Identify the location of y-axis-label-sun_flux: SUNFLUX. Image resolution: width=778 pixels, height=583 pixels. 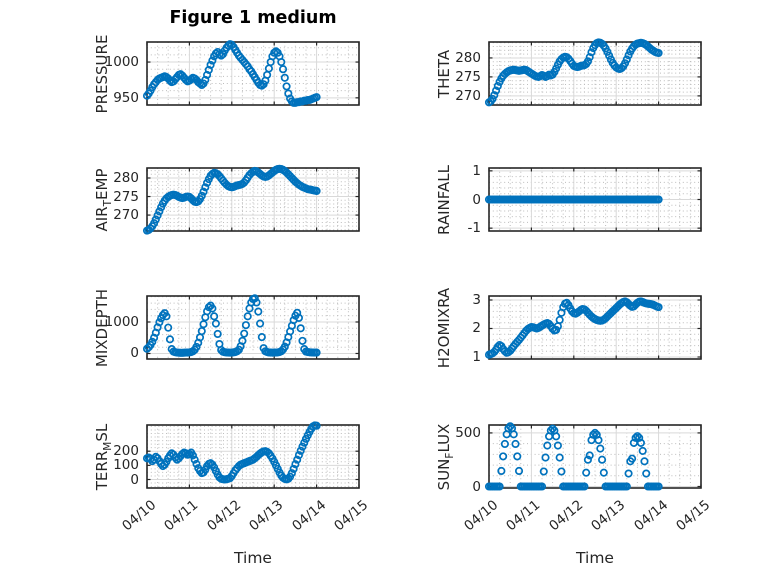
(445, 456).